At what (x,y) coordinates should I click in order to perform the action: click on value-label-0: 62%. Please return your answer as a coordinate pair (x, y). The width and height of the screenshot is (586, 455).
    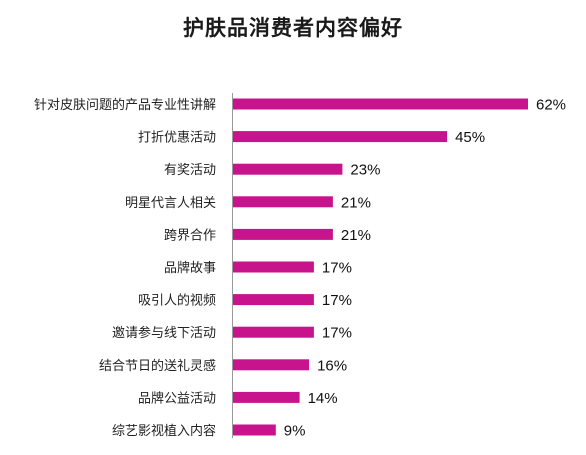
    Looking at the image, I should click on (551, 105).